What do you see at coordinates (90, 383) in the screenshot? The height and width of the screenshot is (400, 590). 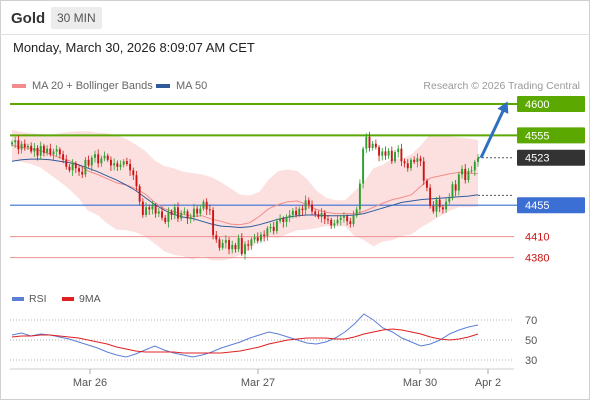 I see `x-tick-label: Mar 26` at bounding box center [90, 383].